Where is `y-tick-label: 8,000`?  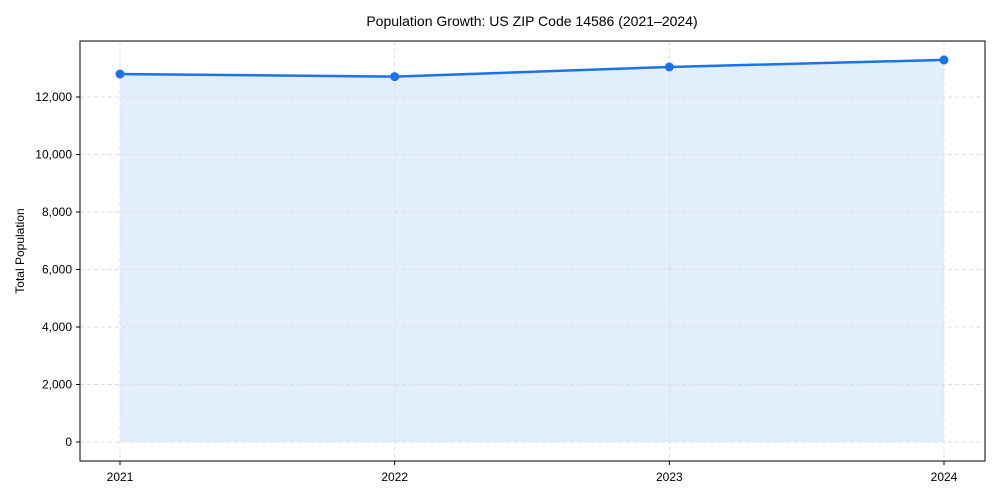
y-tick-label: 8,000 is located at coordinates (57, 212).